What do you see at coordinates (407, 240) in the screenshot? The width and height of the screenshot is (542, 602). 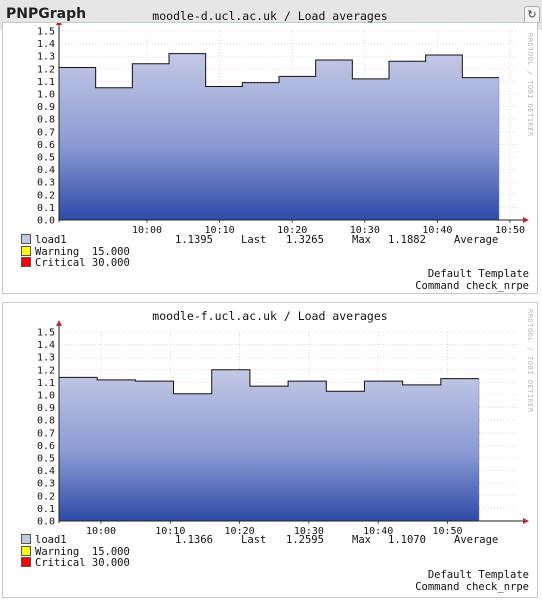 I see `stat-value-3: 1.1882` at bounding box center [407, 240].